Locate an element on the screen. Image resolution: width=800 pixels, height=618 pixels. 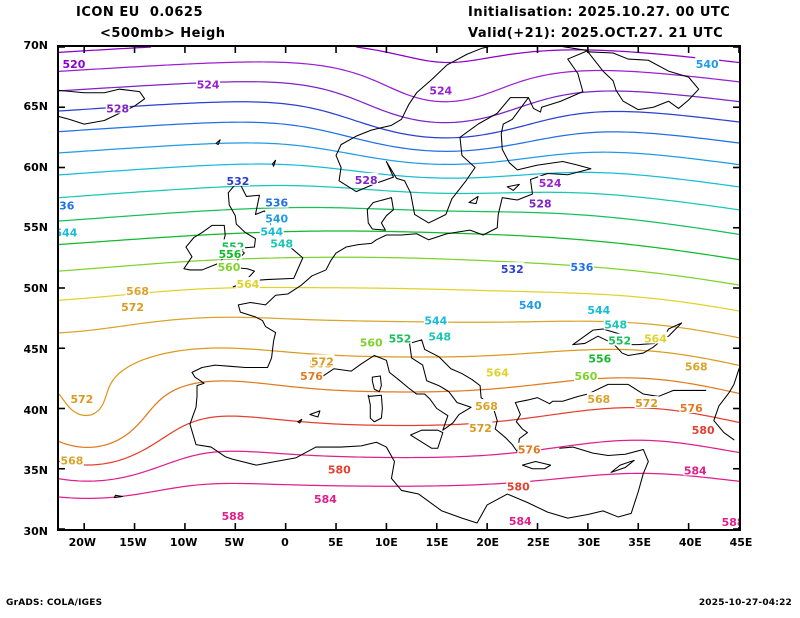
contour-label-560: 560 is located at coordinates (585, 376).